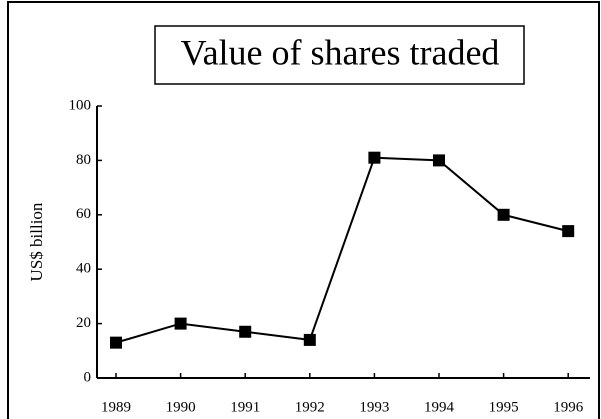  Describe the element at coordinates (181, 407) in the screenshot. I see `x-tick-label: 1990` at that location.